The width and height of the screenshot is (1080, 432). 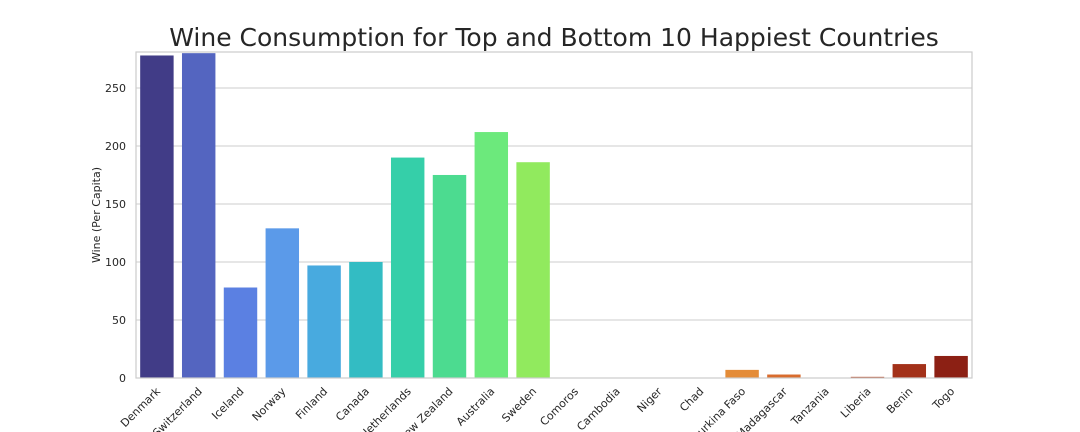 What do you see at coordinates (943, 399) in the screenshot?
I see `x-tick-label: Togo` at bounding box center [943, 399].